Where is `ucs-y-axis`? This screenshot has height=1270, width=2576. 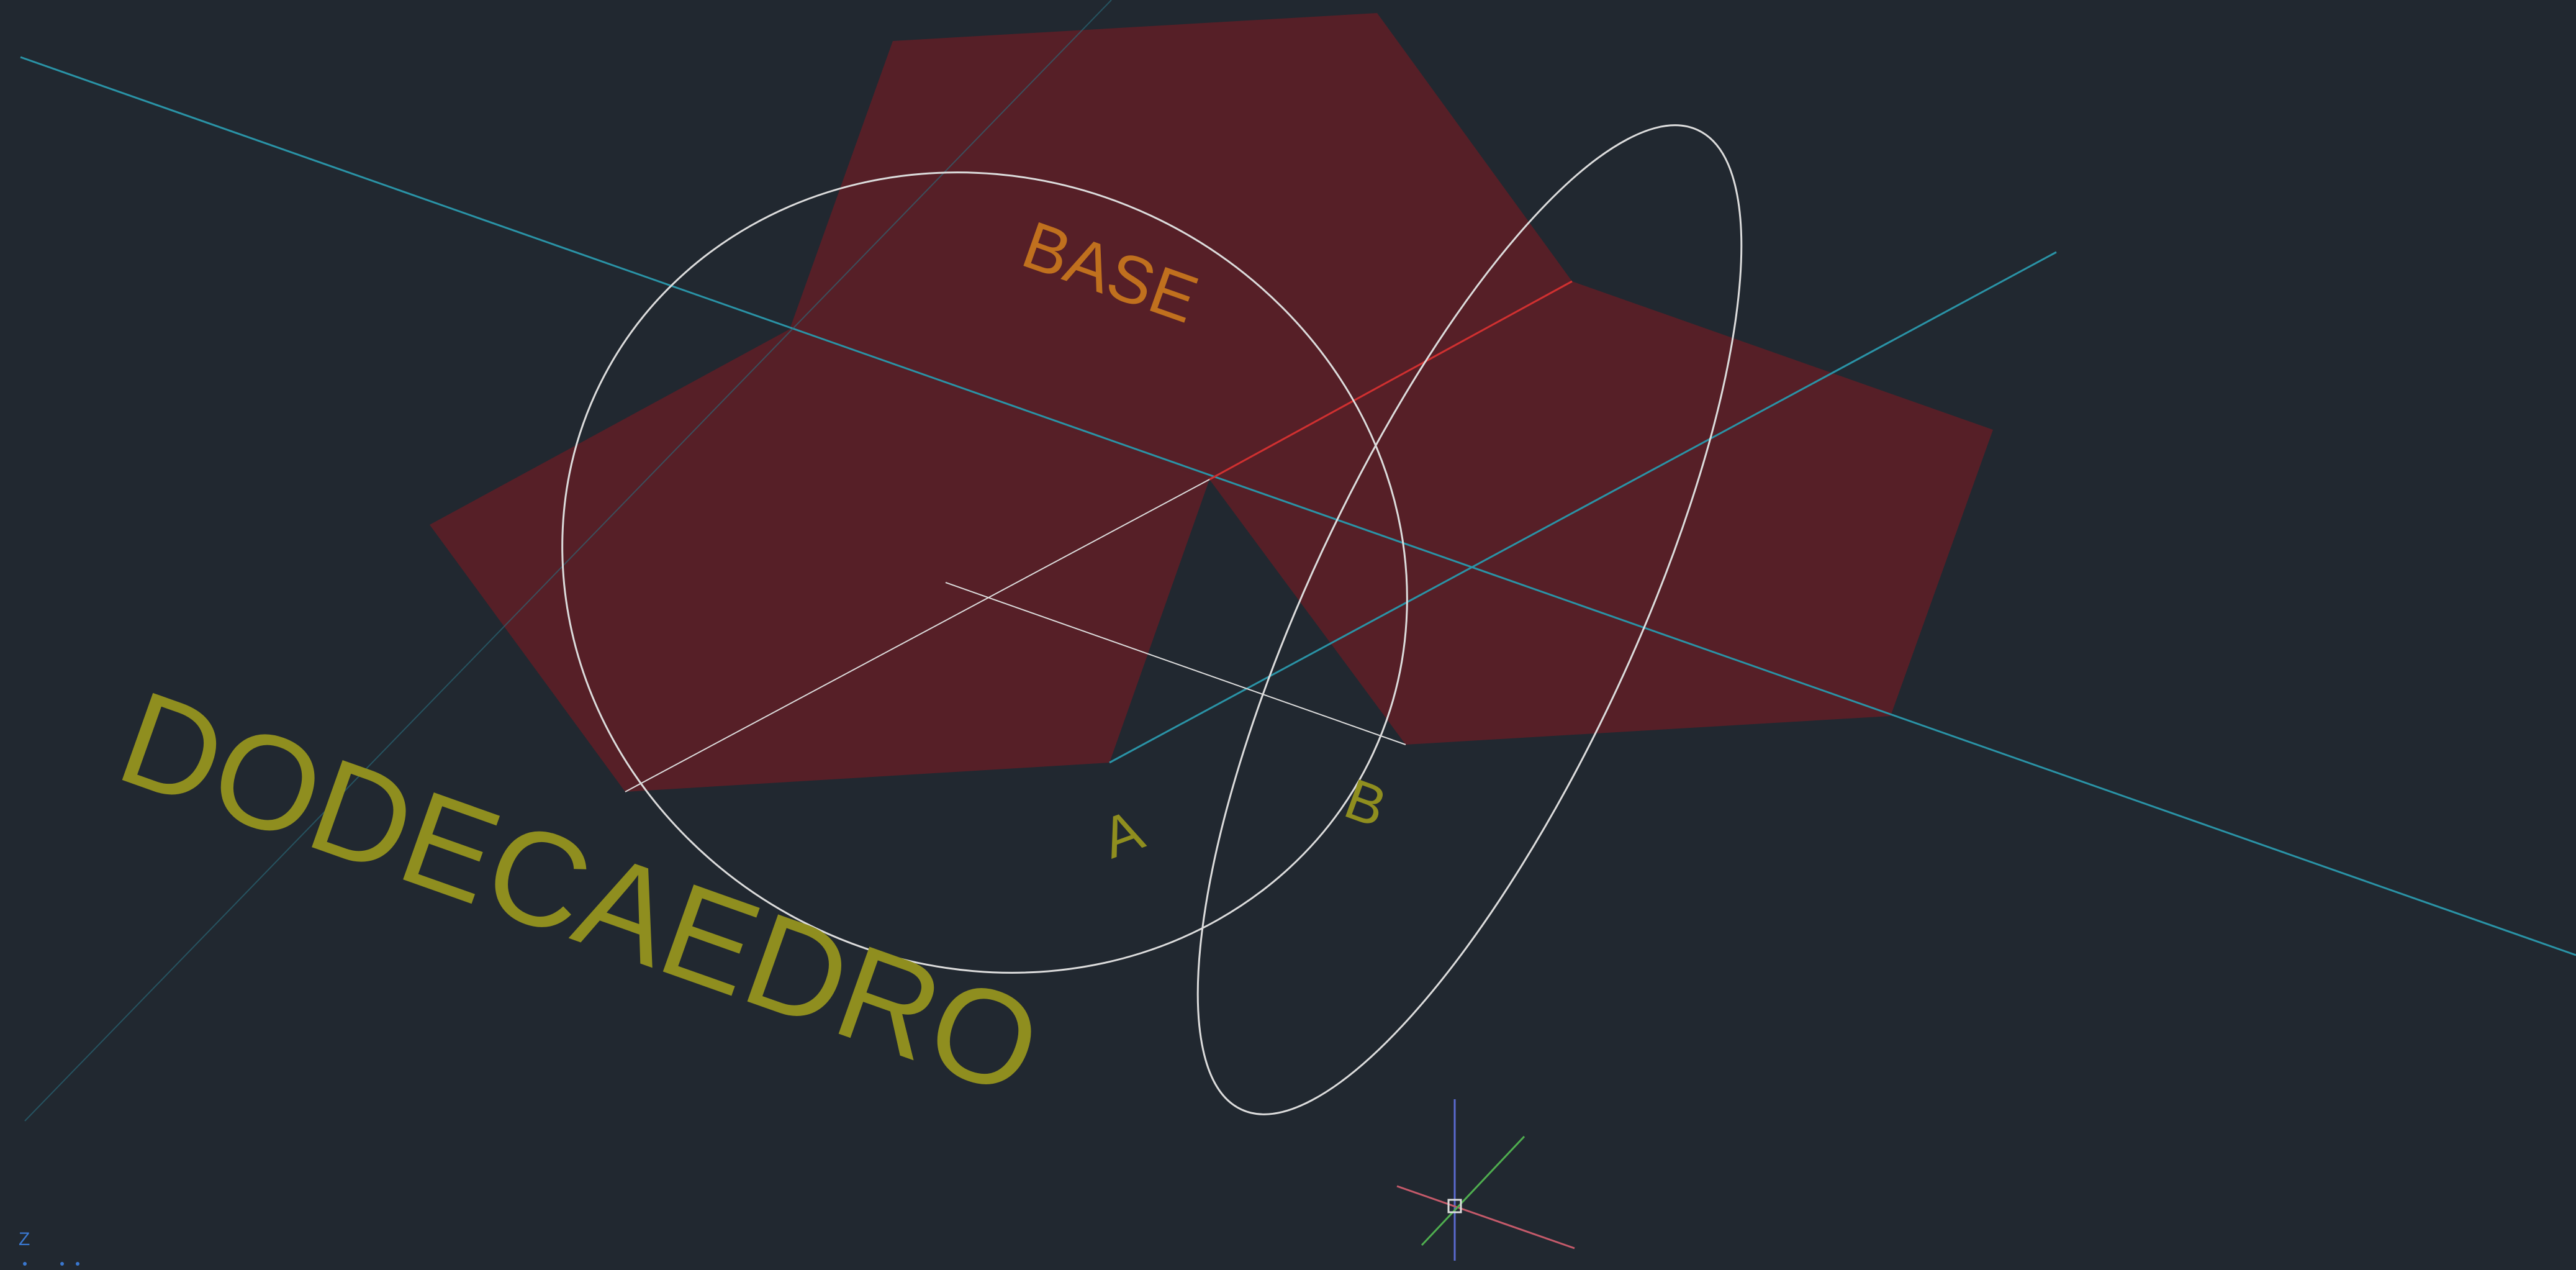
ucs-y-axis is located at coordinates (1473, 1190).